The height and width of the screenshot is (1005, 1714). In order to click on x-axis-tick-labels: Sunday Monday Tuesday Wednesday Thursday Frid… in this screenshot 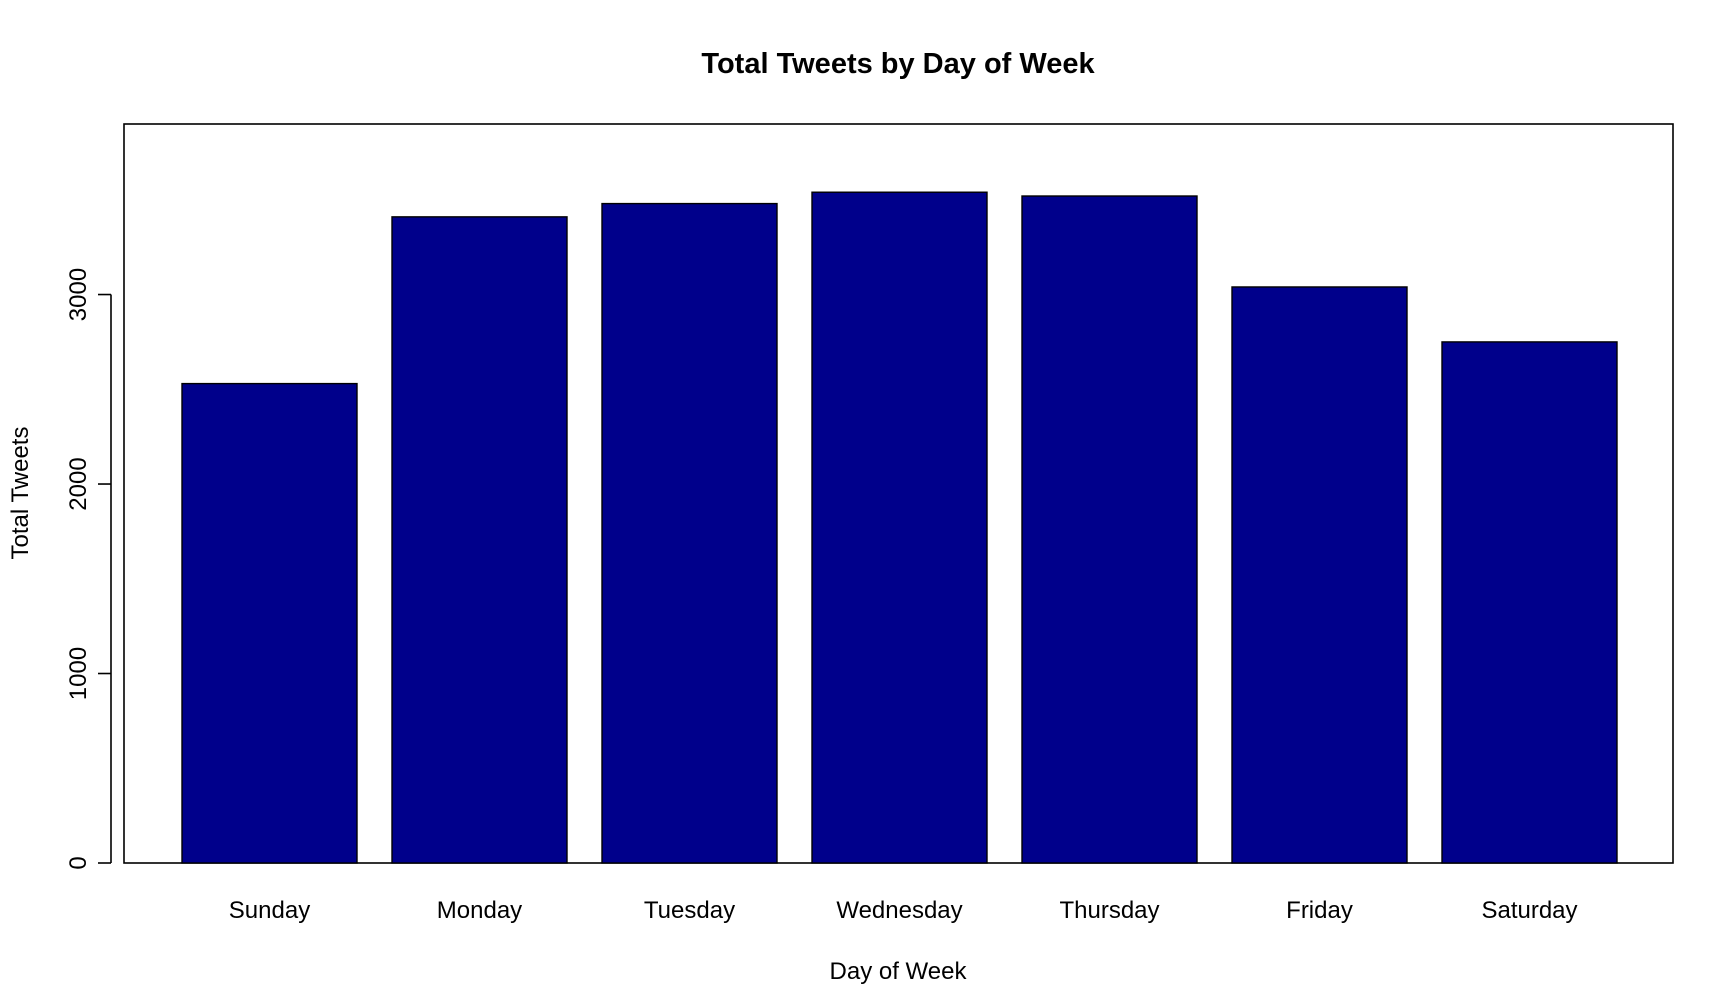, I will do `click(903, 910)`.